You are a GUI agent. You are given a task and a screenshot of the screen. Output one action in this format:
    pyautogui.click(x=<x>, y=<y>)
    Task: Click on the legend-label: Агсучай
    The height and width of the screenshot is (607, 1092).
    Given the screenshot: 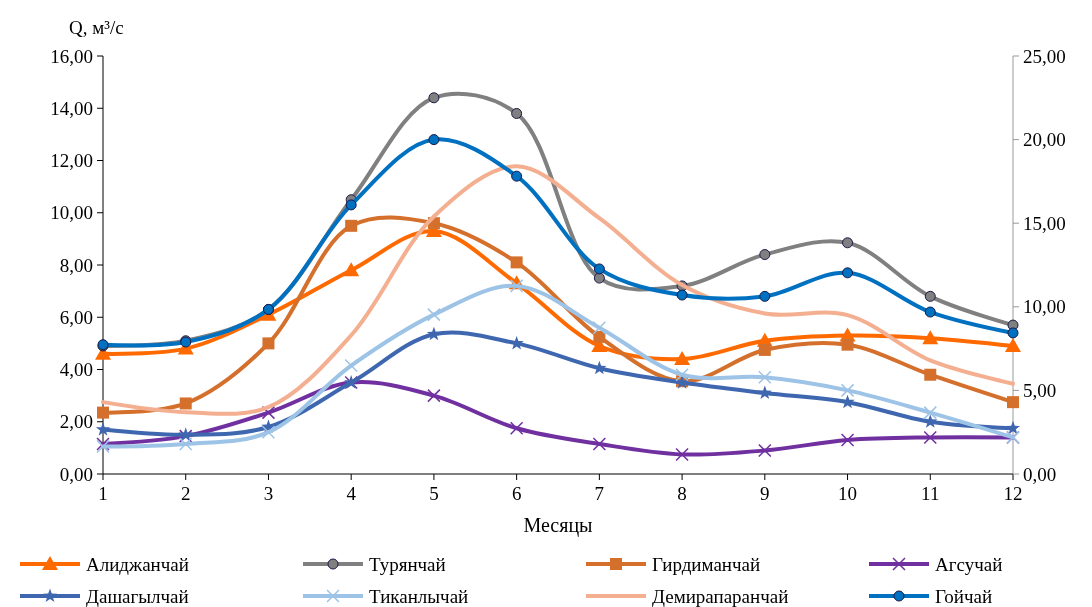 What is the action you would take?
    pyautogui.click(x=969, y=564)
    